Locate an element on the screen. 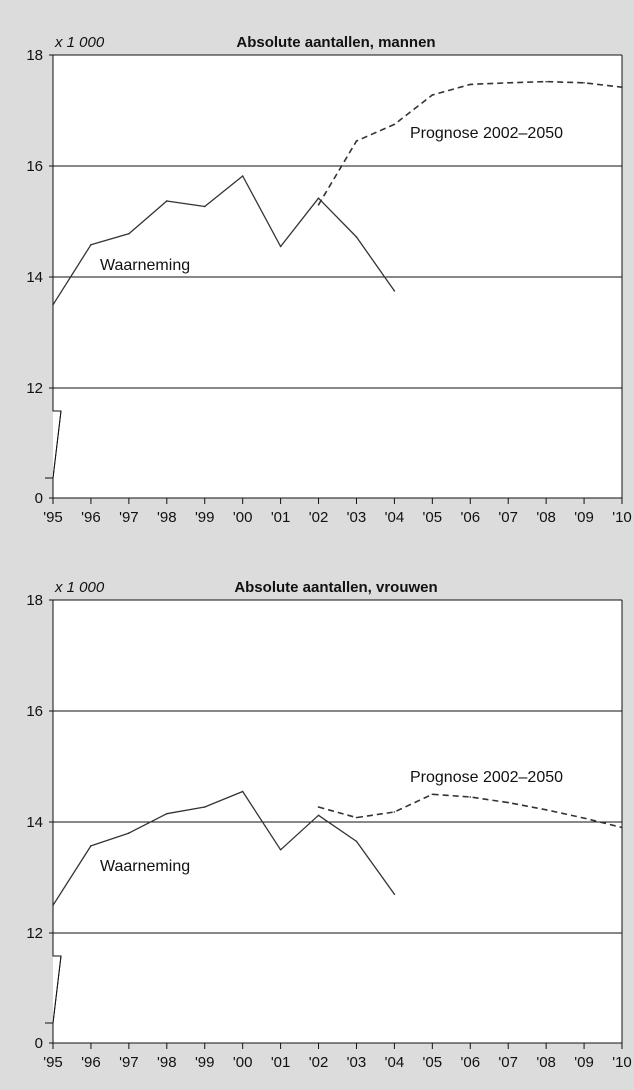 The width and height of the screenshot is (634, 1090). series-line-prognose is located at coordinates (470, 811).